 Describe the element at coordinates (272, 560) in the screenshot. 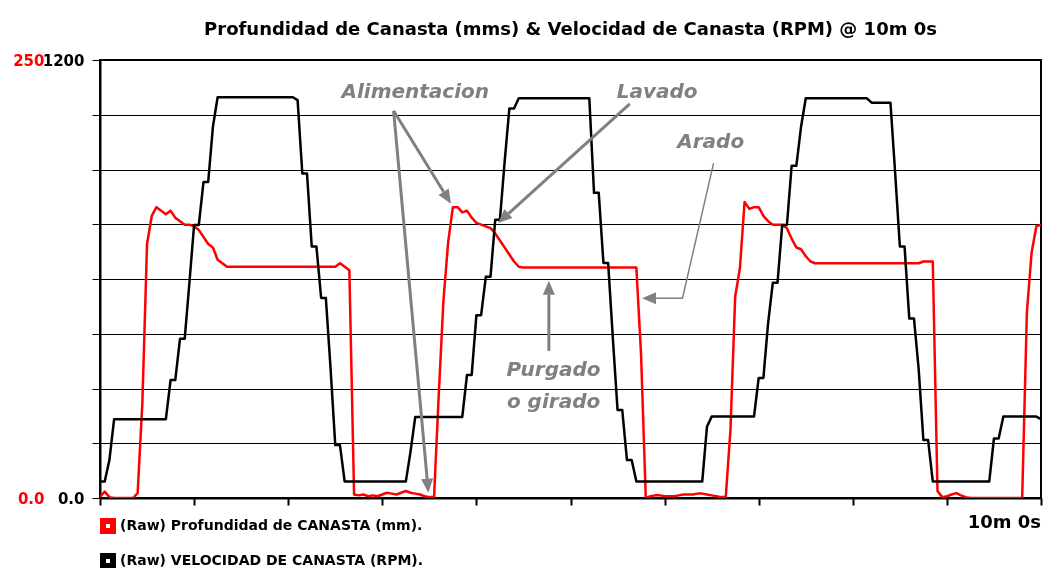

I see `legend-label: (Raw) VELOCIDAD DE CANASTA (RPM).` at that location.